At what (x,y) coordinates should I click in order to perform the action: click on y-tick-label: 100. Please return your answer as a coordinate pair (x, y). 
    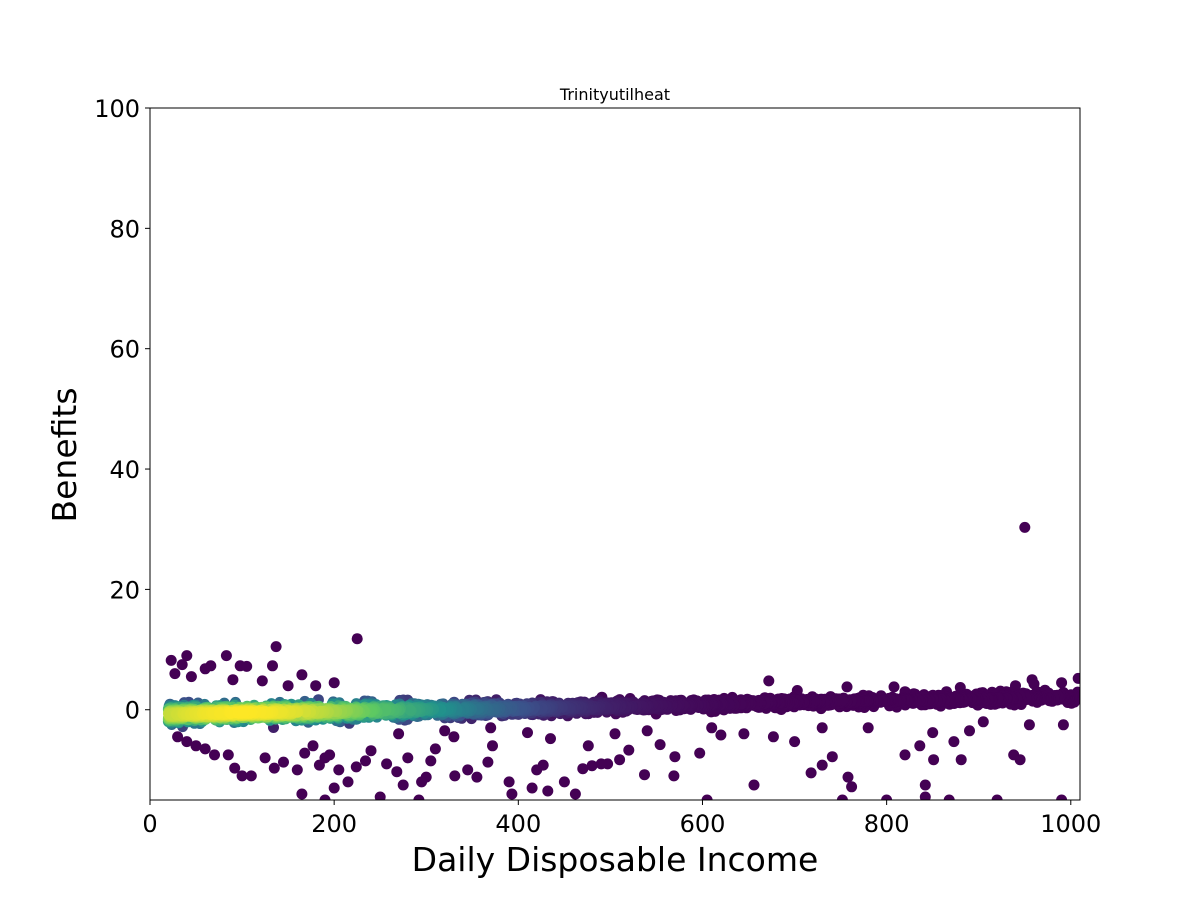
    Looking at the image, I should click on (117, 109).